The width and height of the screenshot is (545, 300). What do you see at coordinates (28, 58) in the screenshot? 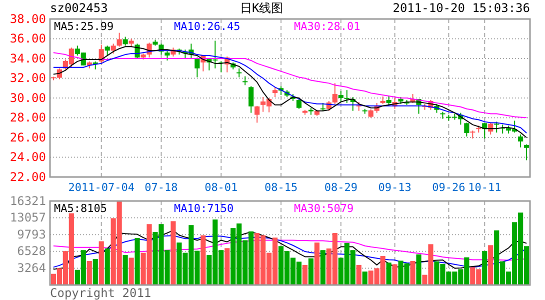
I see `y-tick-label: 34.00` at bounding box center [28, 58].